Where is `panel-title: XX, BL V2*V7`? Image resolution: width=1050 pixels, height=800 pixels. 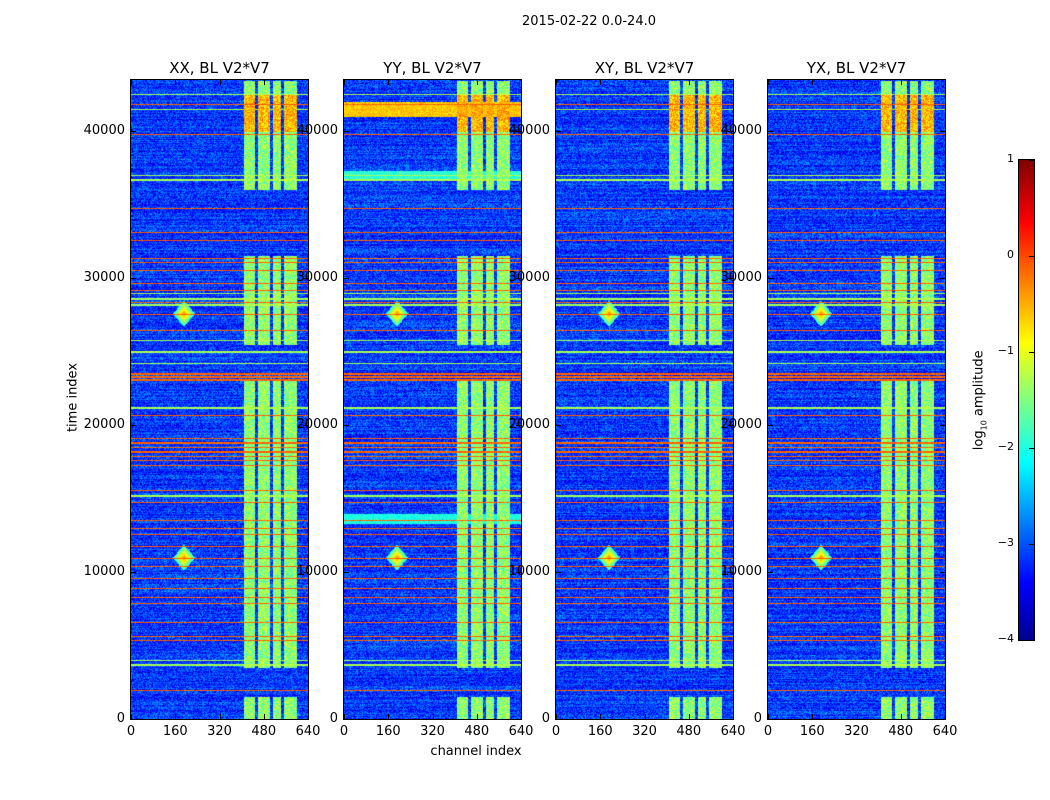
panel-title: XX, BL V2*V7 is located at coordinates (219, 68).